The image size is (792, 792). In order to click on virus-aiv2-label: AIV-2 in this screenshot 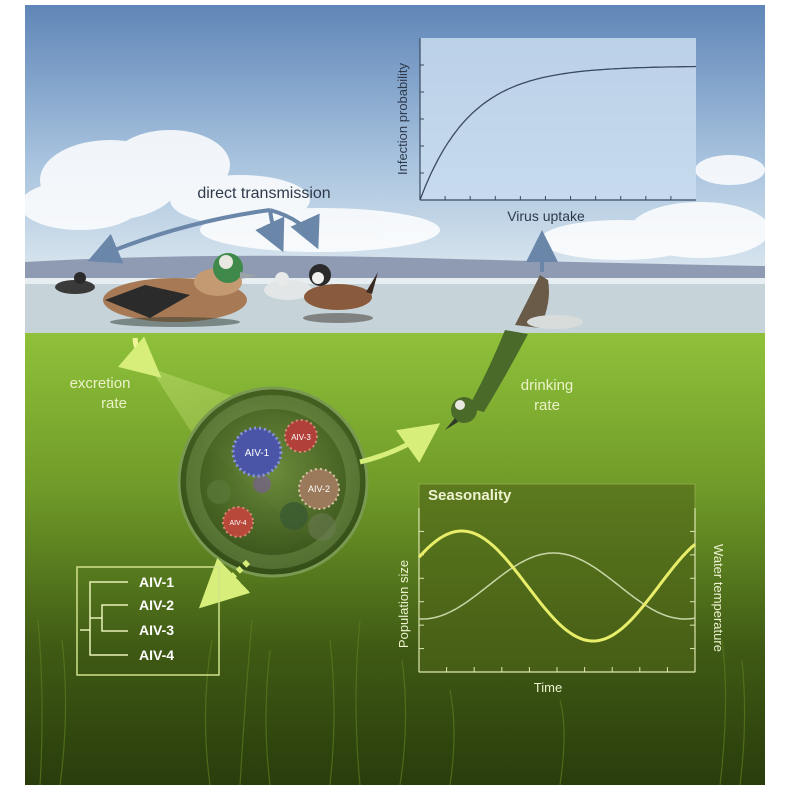, I will do `click(319, 489)`.